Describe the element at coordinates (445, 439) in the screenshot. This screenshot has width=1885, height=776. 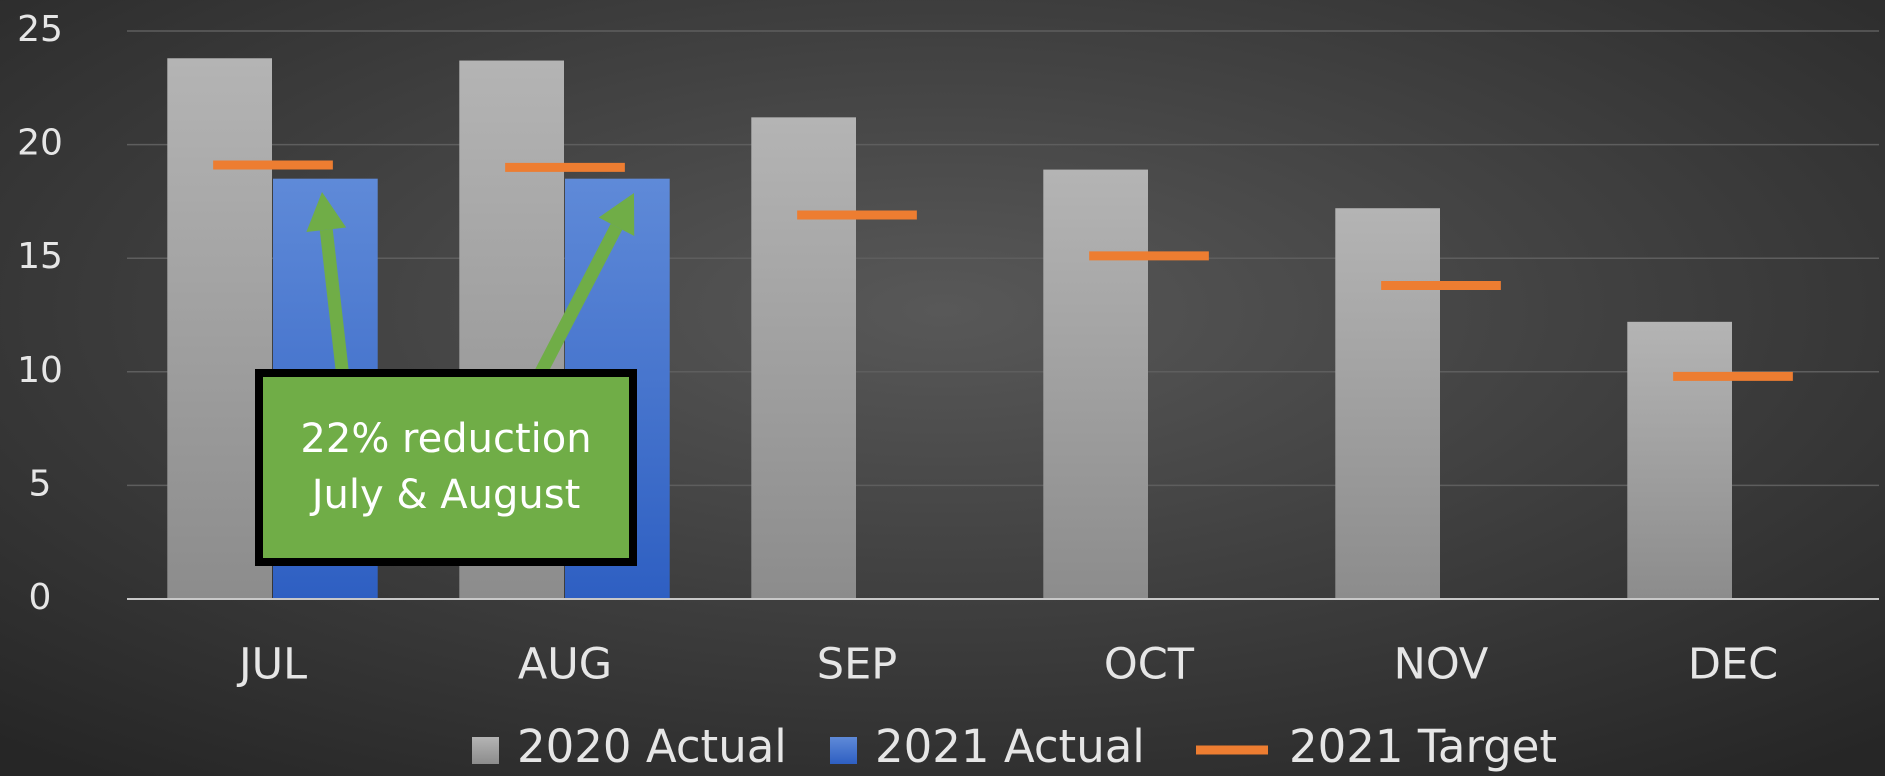
I see `annotation-text: 22% reduction` at that location.